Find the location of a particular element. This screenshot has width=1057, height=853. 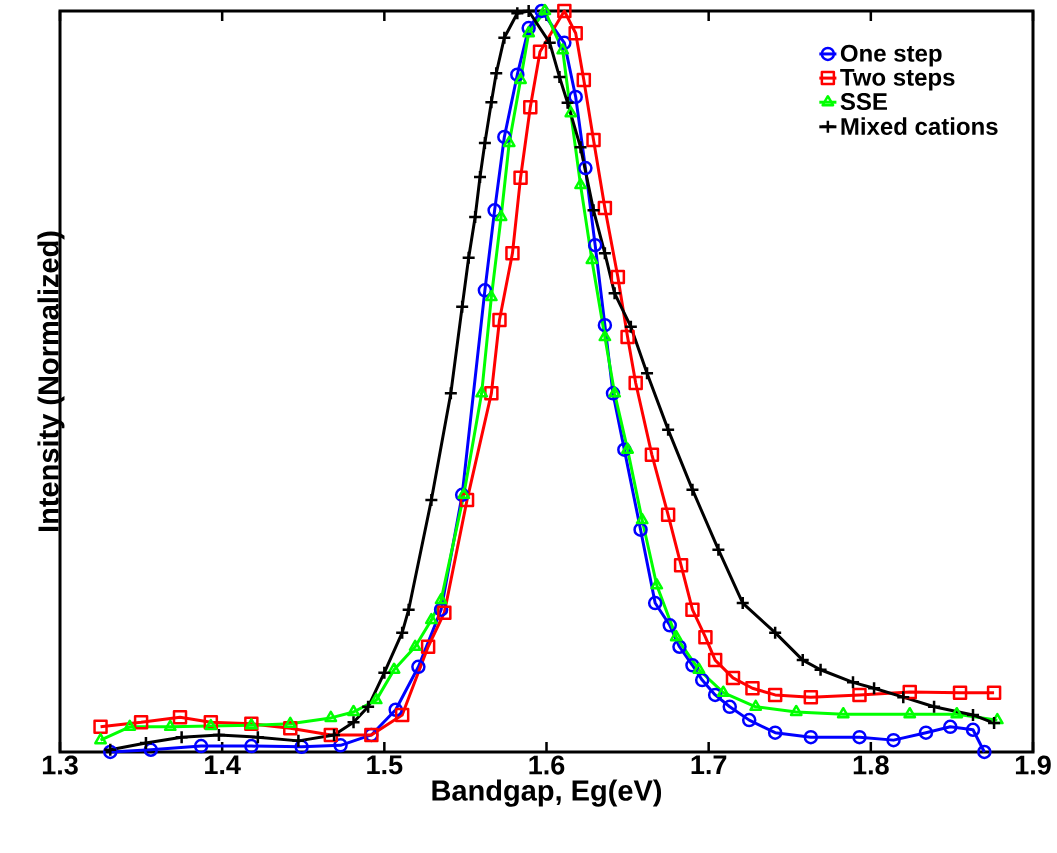

x-tick-label: 1.6 is located at coordinates (547, 765).